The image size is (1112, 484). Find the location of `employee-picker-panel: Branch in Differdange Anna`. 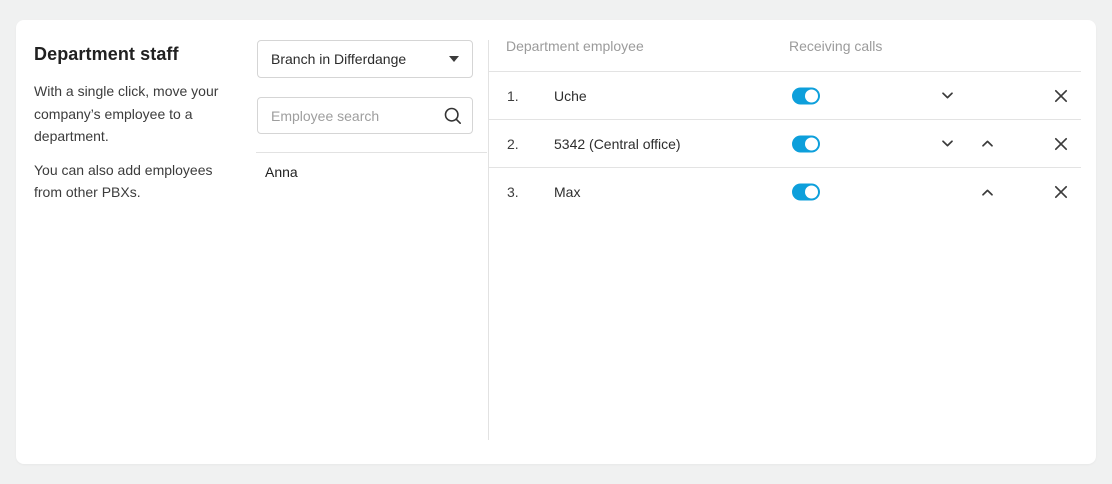

employee-picker-panel: Branch in Differdange Anna is located at coordinates (372, 115).